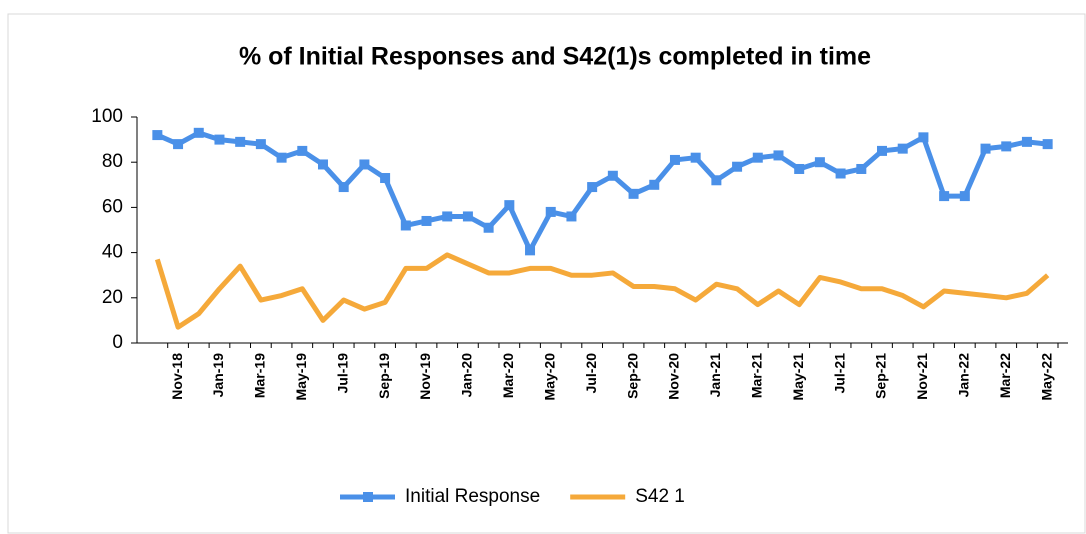 Image resolution: width=1086 pixels, height=534 pixels. What do you see at coordinates (342, 373) in the screenshot?
I see `x-tick-label: Jul-19` at bounding box center [342, 373].